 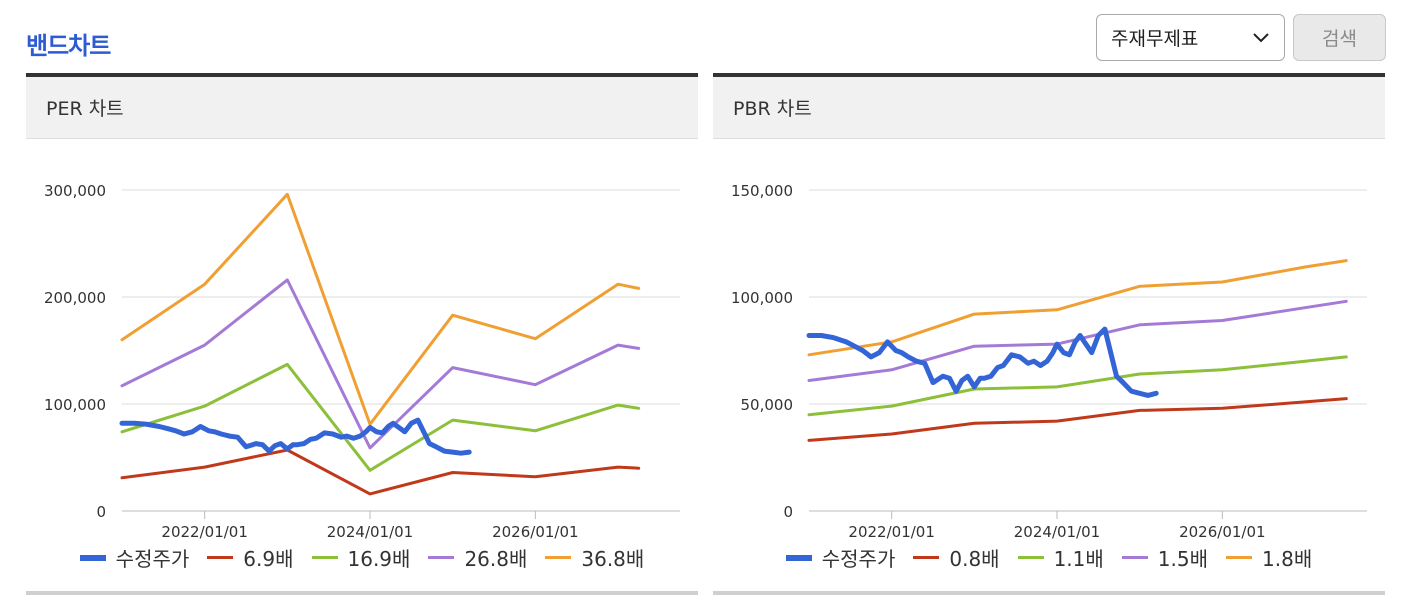 I want to click on legend-item: 36.8배, so click(x=594, y=557).